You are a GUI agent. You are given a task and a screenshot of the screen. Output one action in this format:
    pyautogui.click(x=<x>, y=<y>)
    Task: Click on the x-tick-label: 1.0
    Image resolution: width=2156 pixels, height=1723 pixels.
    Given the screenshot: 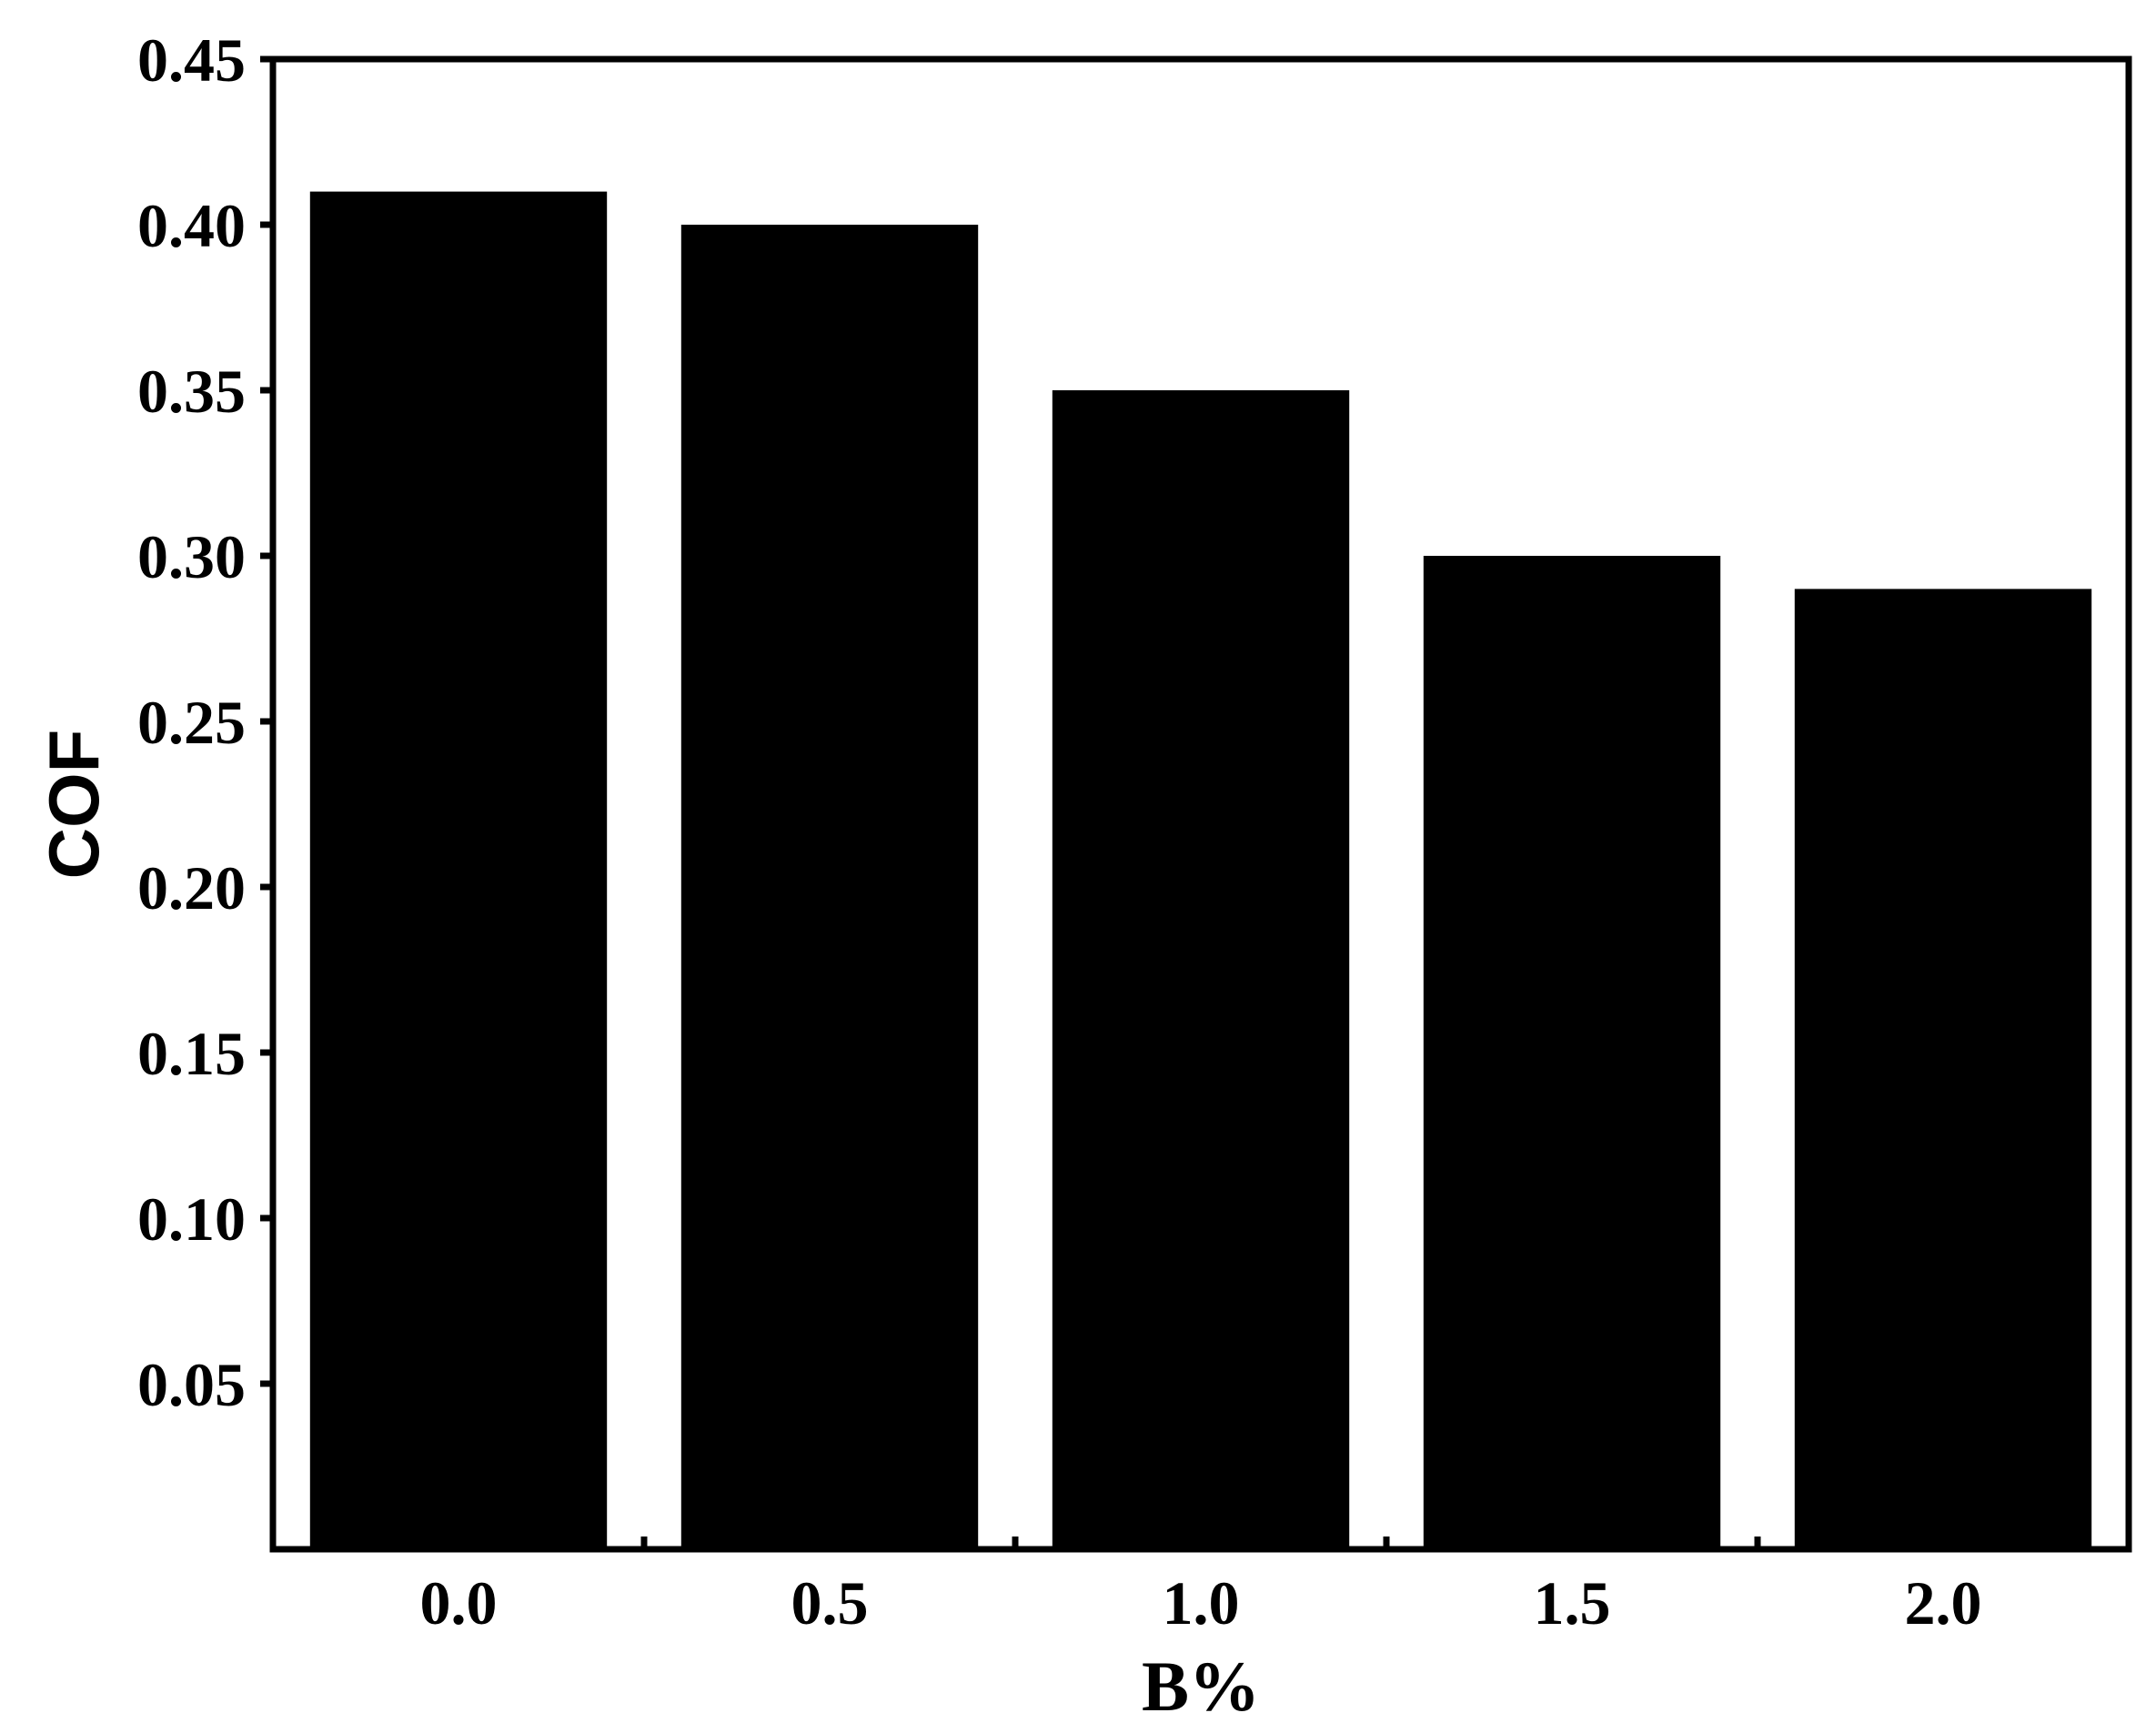 What is the action you would take?
    pyautogui.click(x=1201, y=1602)
    